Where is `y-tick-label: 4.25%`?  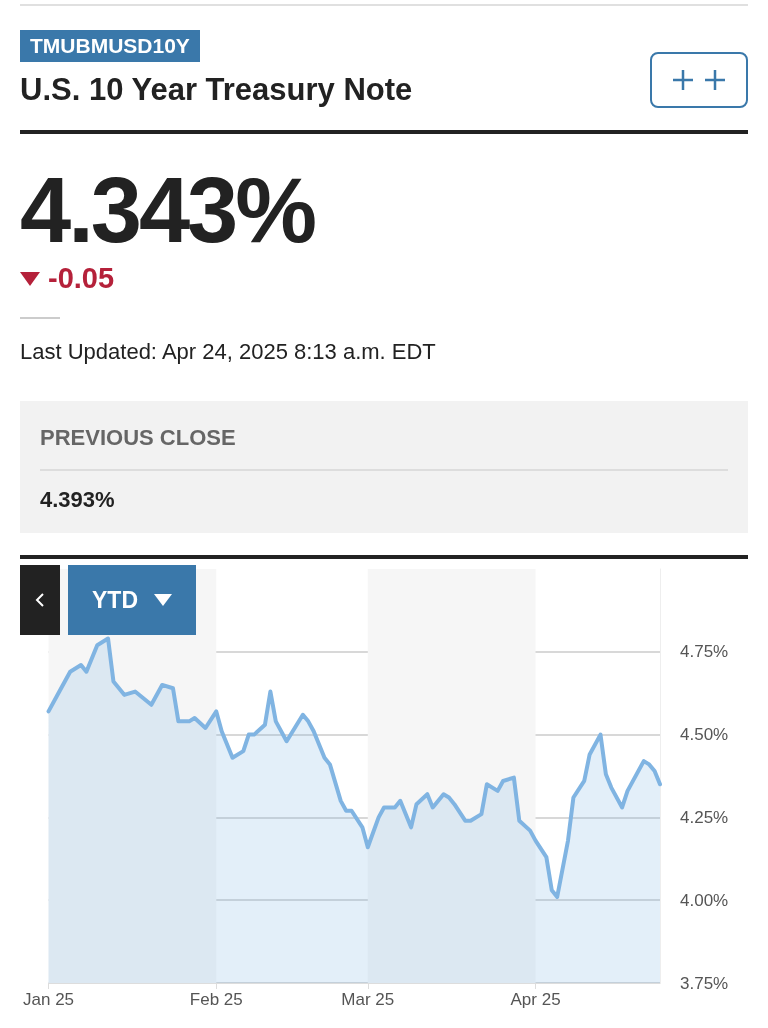
y-tick-label: 4.25% is located at coordinates (704, 817).